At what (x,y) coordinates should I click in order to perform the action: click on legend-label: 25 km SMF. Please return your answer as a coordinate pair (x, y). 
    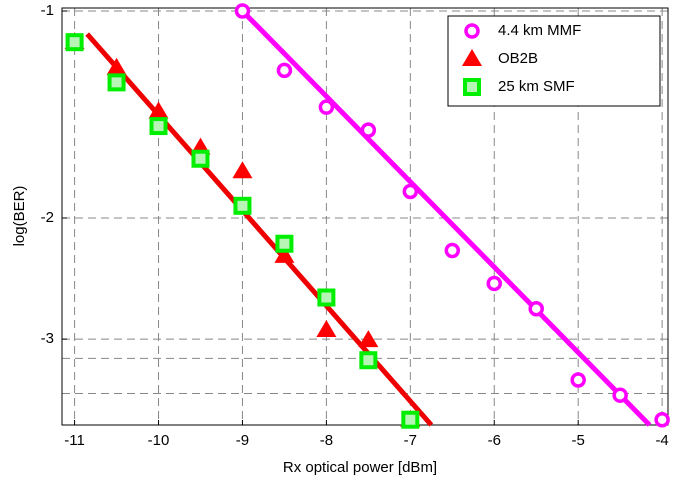
    Looking at the image, I should click on (536, 86).